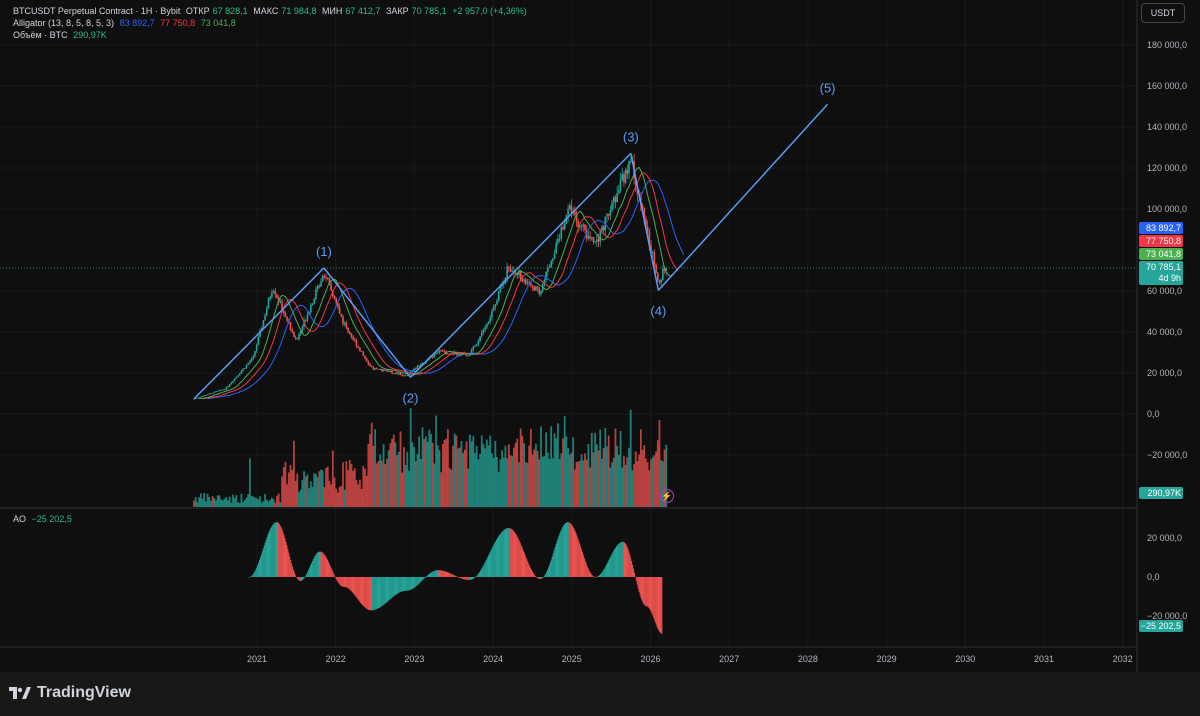  I want to click on flash-icon: ⚡, so click(667, 496).